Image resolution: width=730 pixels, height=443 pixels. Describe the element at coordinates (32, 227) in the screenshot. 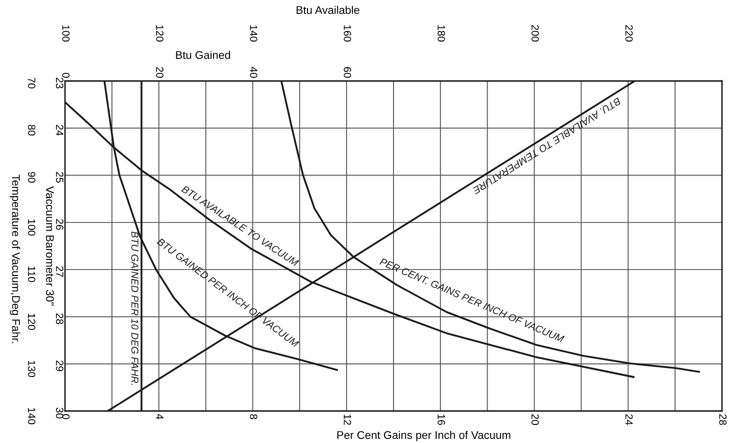

I see `y2-tick-label: 100` at that location.